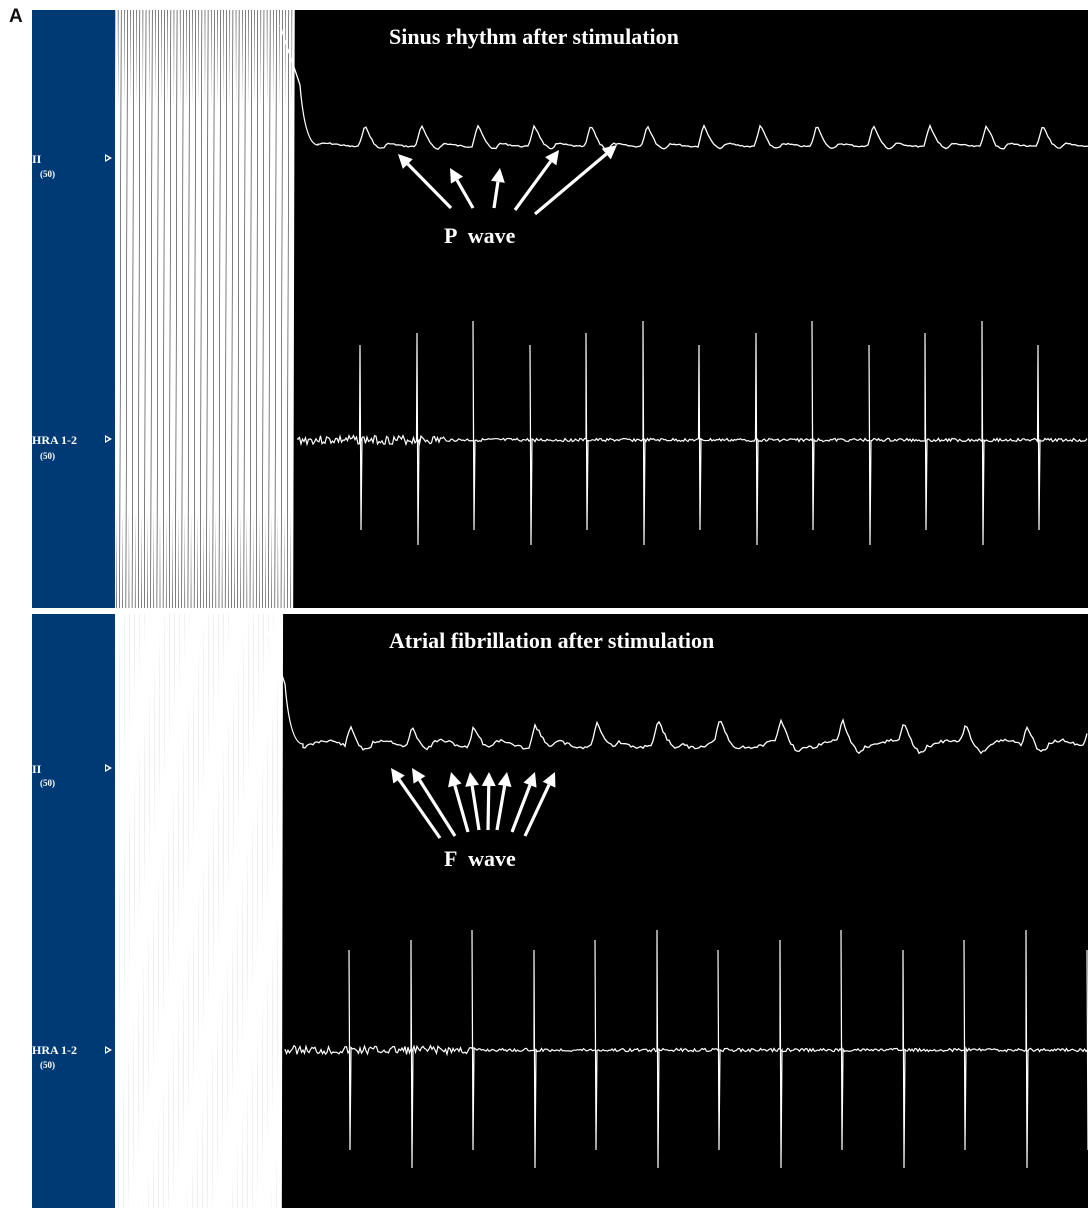 Image resolution: width=1088 pixels, height=1208 pixels. I want to click on p-wave-label: P wave, so click(480, 235).